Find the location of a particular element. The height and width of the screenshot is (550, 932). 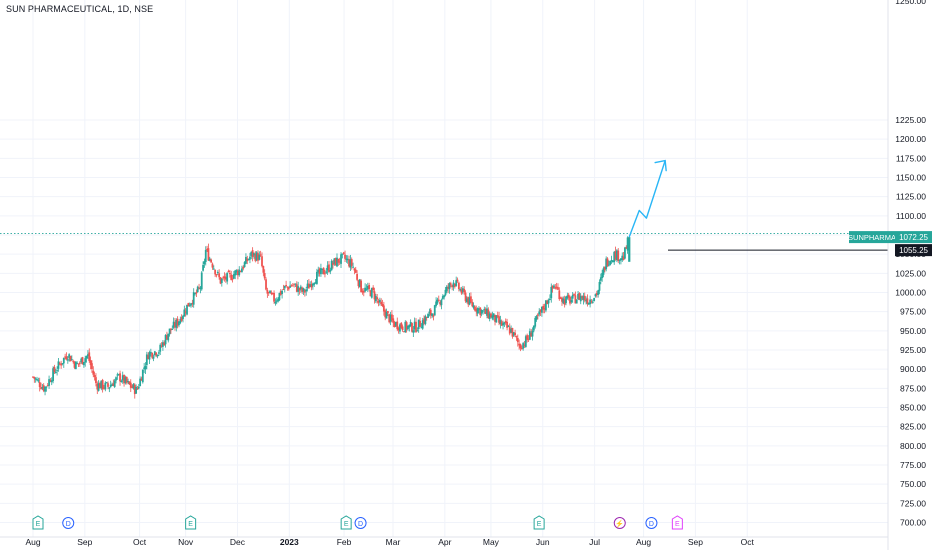

event-markers: E D E E D E ⚡ D E is located at coordinates (357, 522).